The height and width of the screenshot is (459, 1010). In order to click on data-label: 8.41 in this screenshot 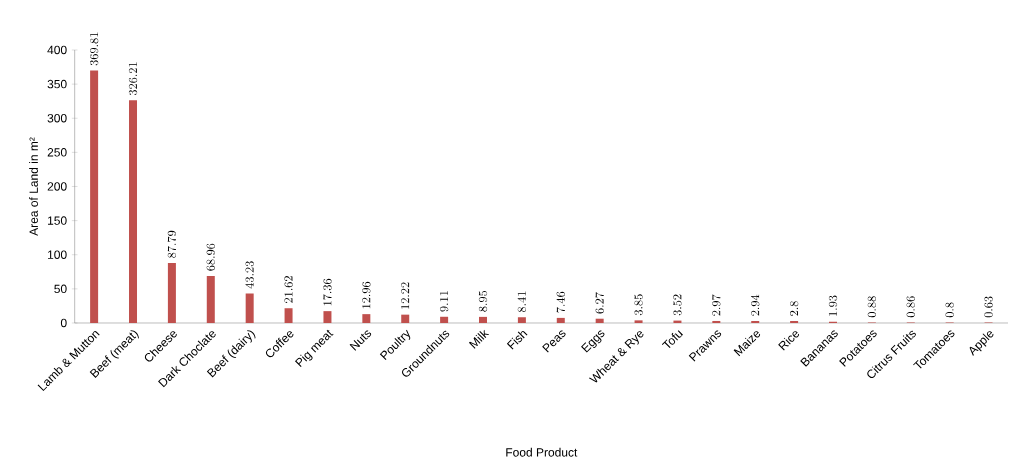, I will do `click(522, 302)`.